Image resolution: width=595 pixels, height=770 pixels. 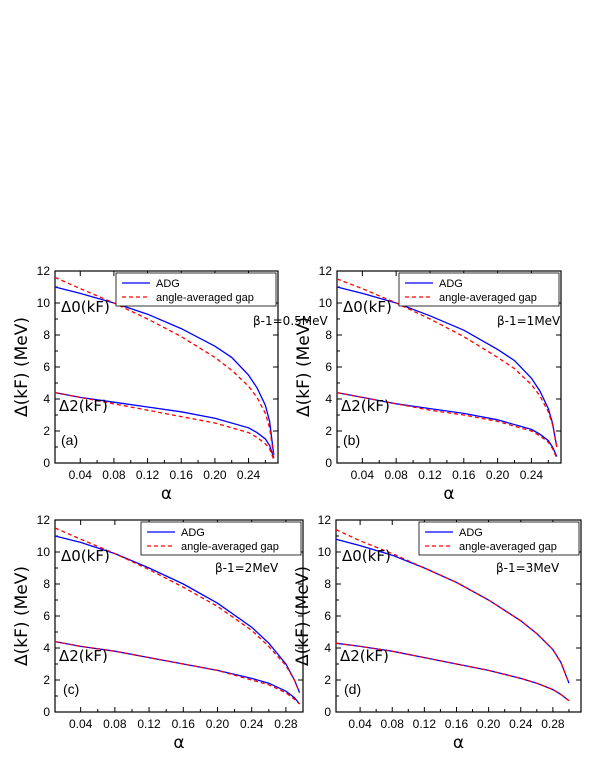 I want to click on panel-label: (d), so click(x=352, y=689).